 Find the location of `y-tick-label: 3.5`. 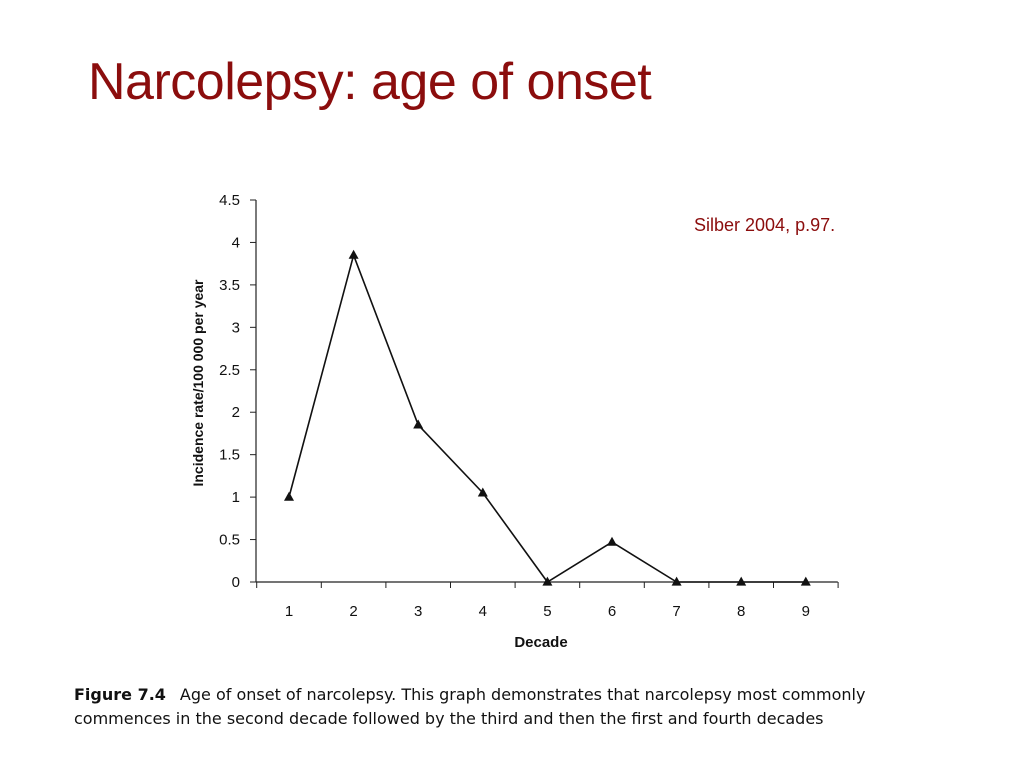

y-tick-label: 3.5 is located at coordinates (229, 285).